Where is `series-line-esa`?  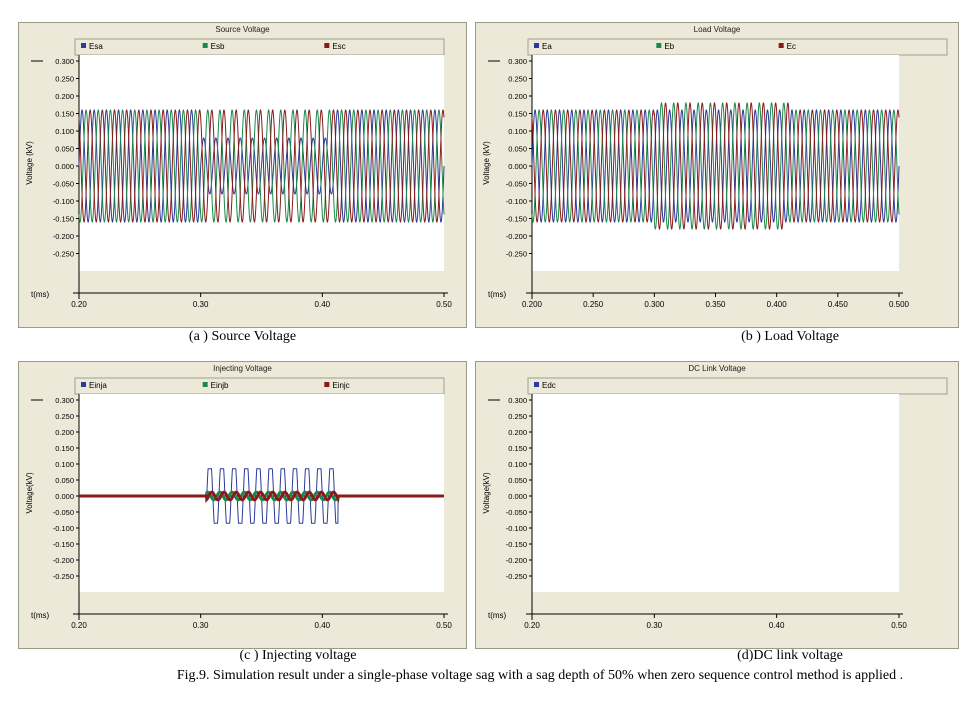
series-line-esa is located at coordinates (261, 166).